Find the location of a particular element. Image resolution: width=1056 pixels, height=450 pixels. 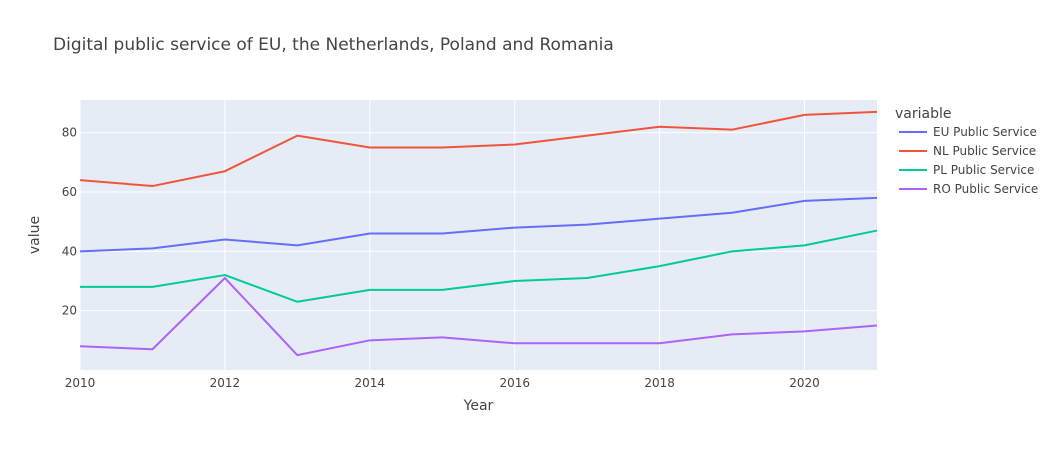

x-axis-title: Year is located at coordinates (478, 406).